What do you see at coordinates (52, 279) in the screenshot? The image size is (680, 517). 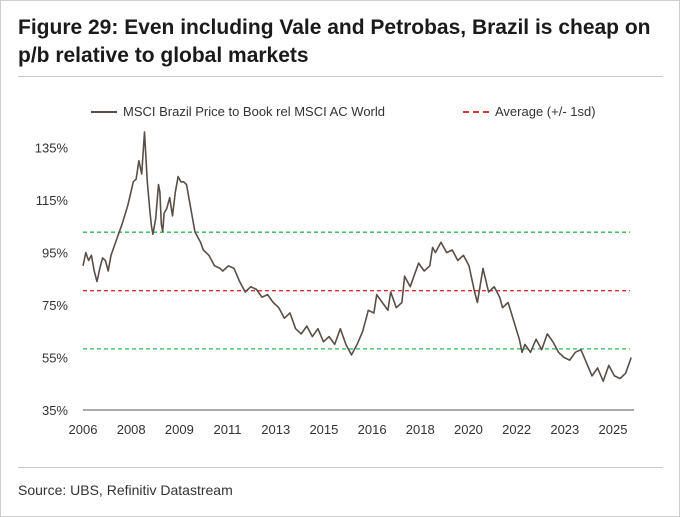 I see `y-axis-labels: 135% 115% 95% 75% 55% 35%` at bounding box center [52, 279].